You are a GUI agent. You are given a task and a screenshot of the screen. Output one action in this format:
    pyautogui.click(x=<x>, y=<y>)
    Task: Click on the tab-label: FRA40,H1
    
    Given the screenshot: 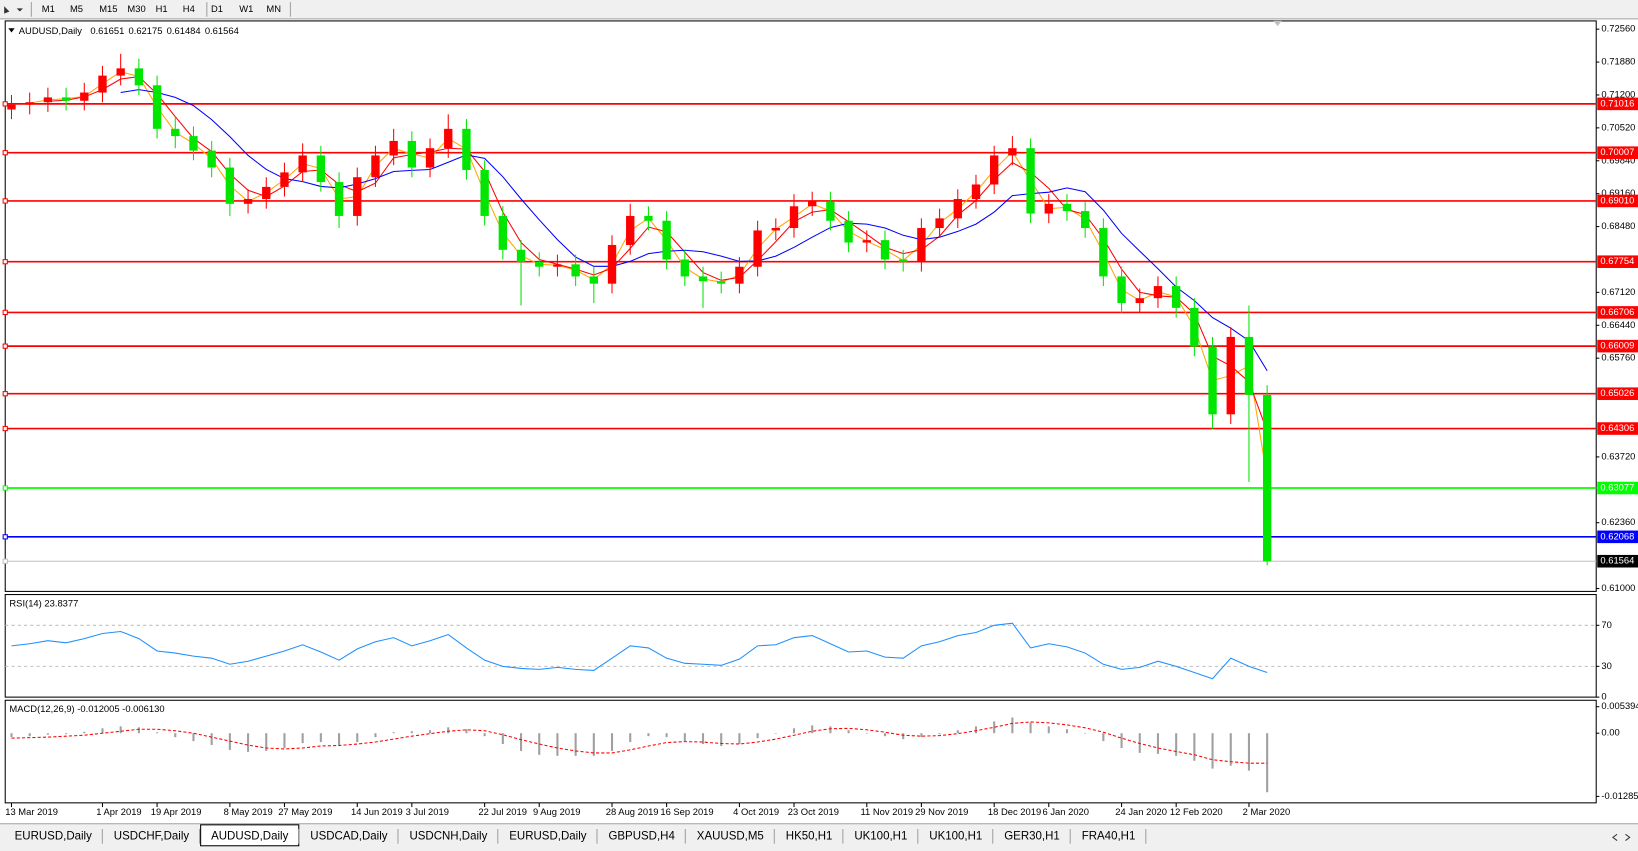 What is the action you would take?
    pyautogui.click(x=1109, y=836)
    